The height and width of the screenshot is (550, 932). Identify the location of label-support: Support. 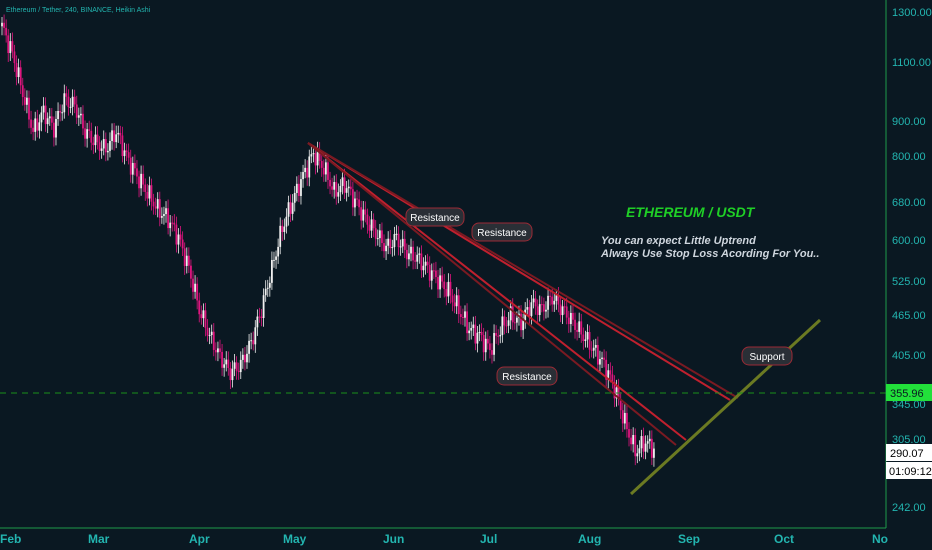
(767, 356).